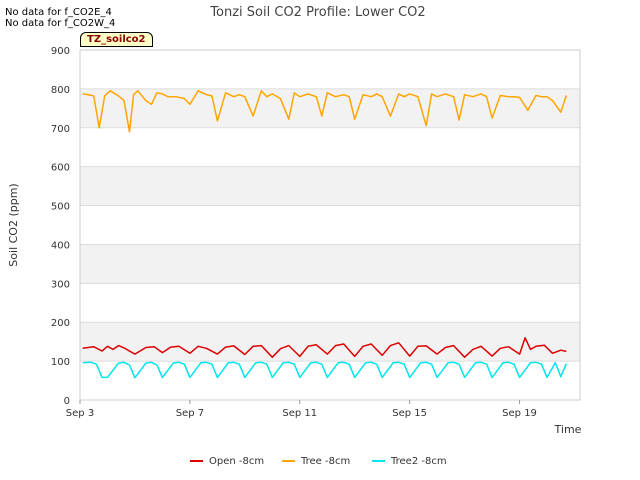 The height and width of the screenshot is (480, 640). What do you see at coordinates (67, 401) in the screenshot?
I see `y-tick-label: 0` at bounding box center [67, 401].